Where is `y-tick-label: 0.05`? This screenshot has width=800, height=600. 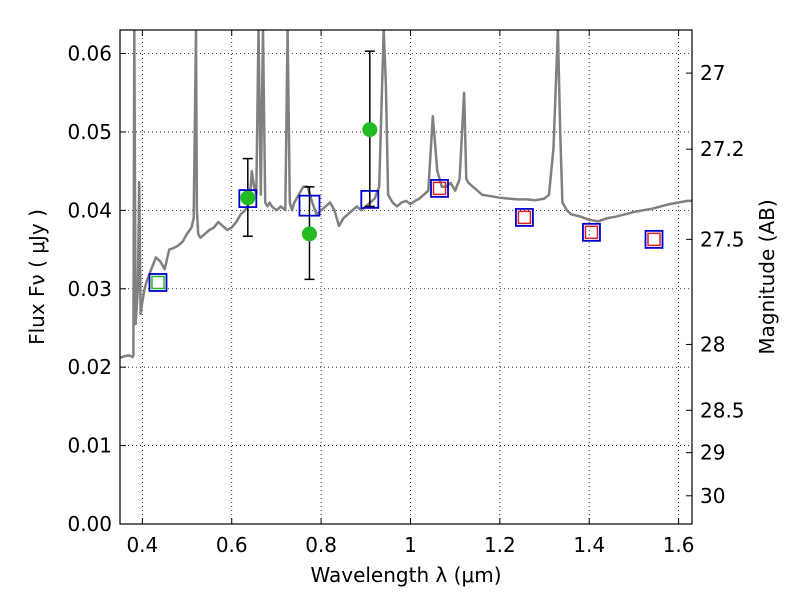
y-tick-label: 0.05 is located at coordinates (89, 132).